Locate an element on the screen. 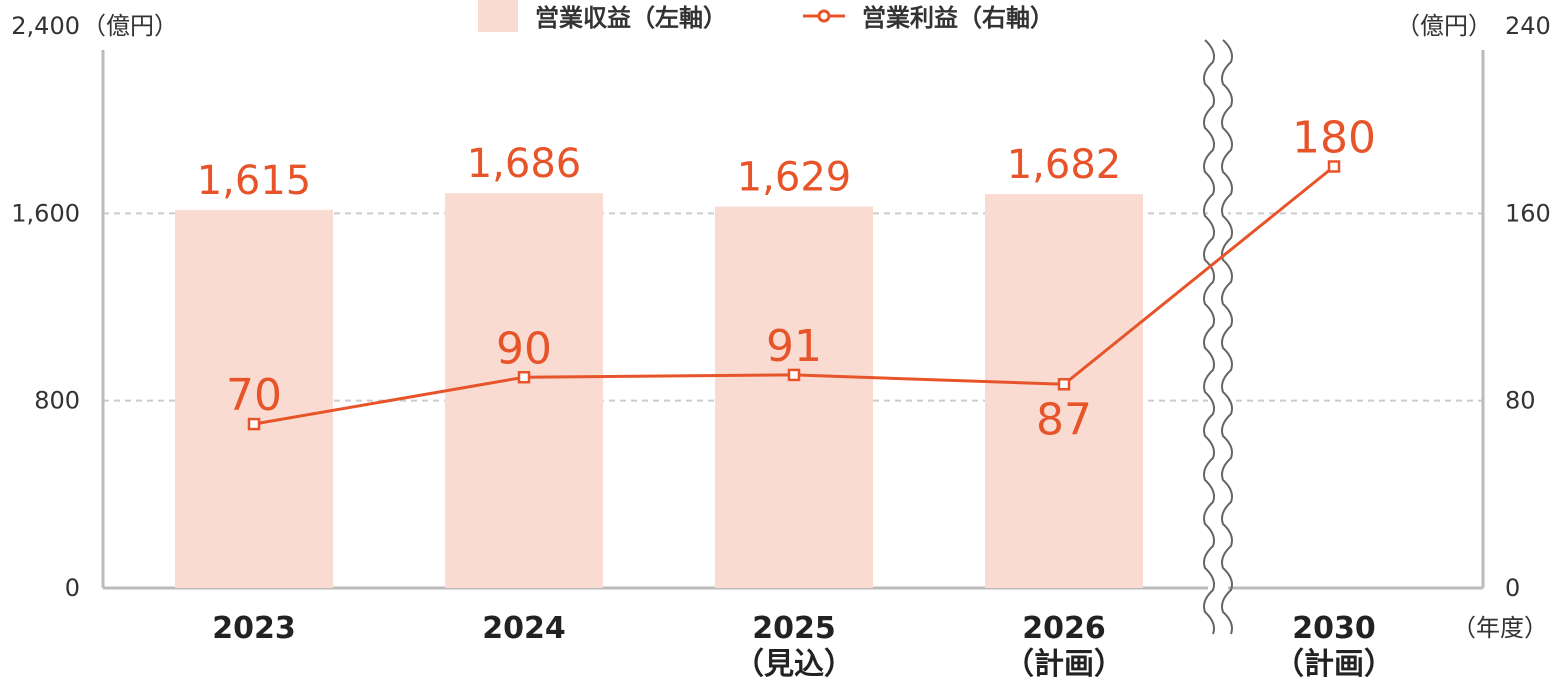 The width and height of the screenshot is (1564, 682). category-label: 2023 is located at coordinates (254, 628).